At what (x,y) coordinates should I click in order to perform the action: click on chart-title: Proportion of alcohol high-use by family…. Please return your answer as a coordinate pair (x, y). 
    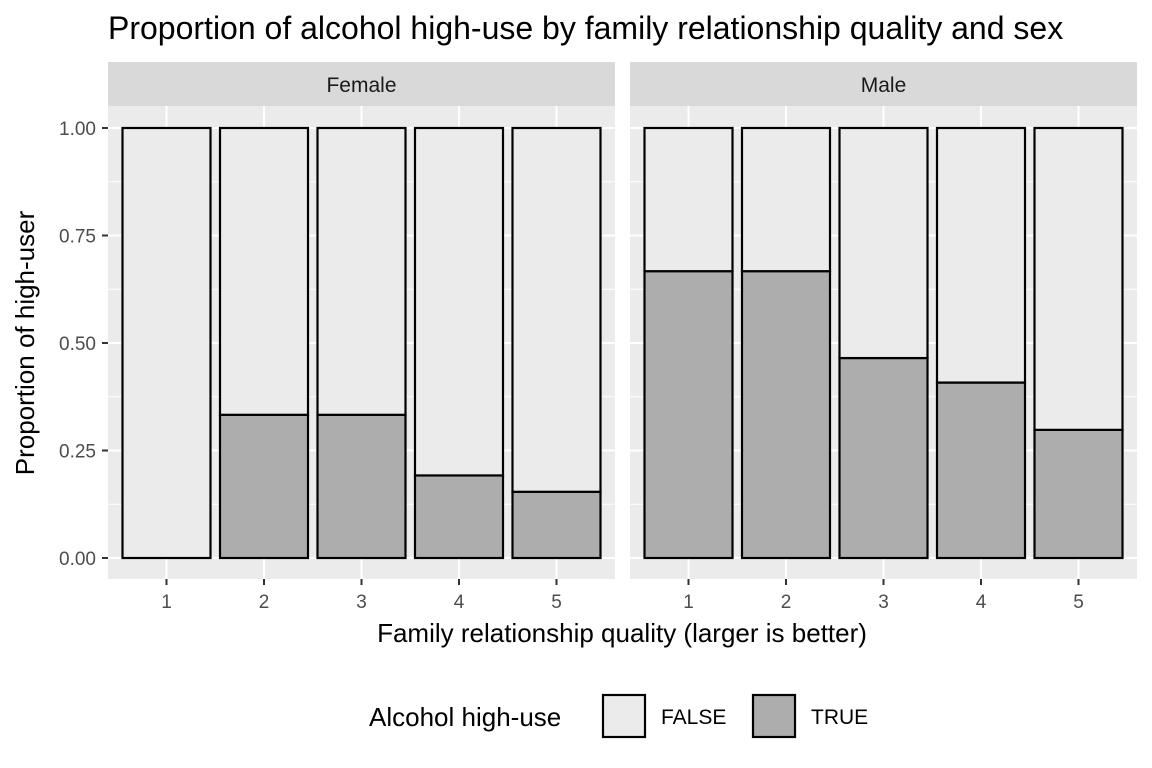
    Looking at the image, I should click on (585, 28).